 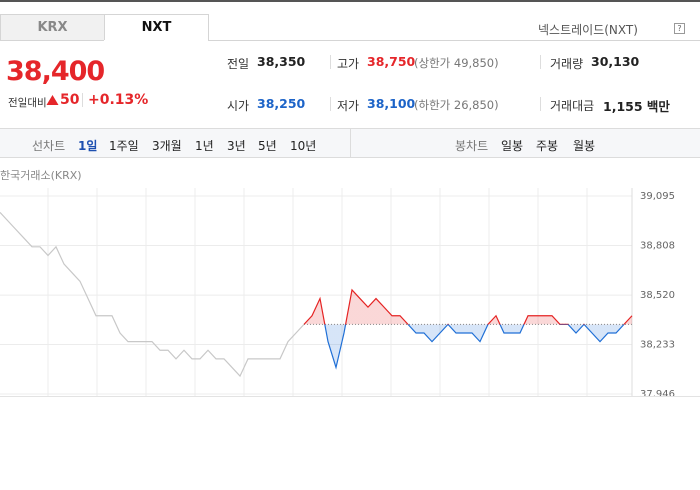 I want to click on y-tick-label: 38,233, so click(x=657, y=345).